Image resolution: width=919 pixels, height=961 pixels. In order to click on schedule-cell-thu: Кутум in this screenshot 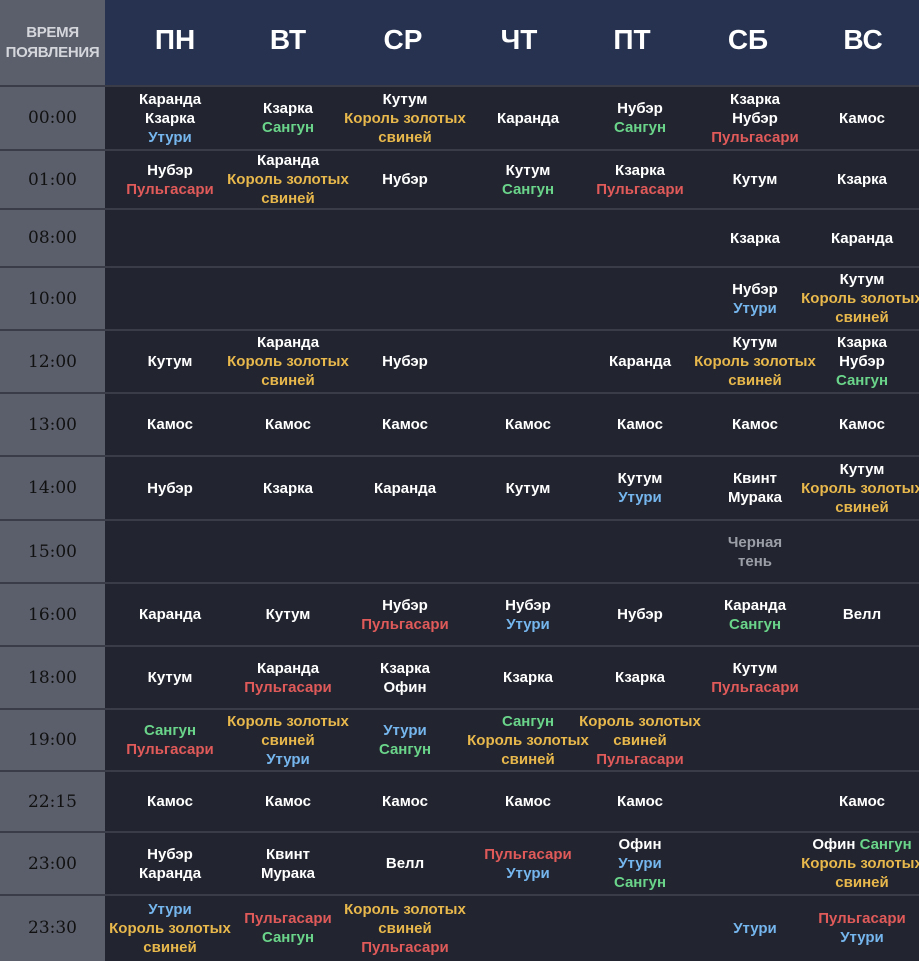, I will do `click(528, 488)`.